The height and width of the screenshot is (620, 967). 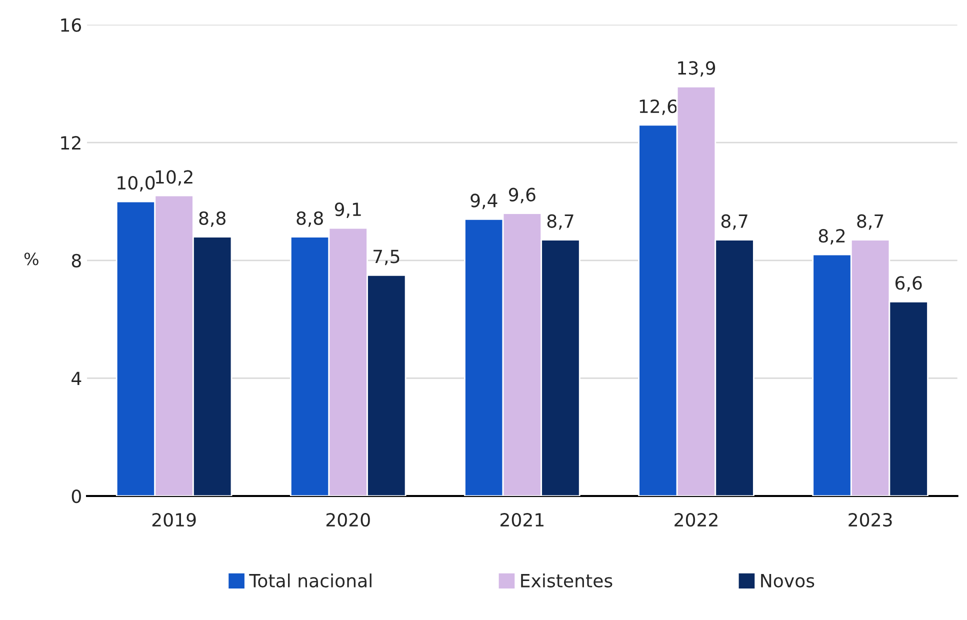 What do you see at coordinates (831, 237) in the screenshot?
I see `data-label: 8,2` at bounding box center [831, 237].